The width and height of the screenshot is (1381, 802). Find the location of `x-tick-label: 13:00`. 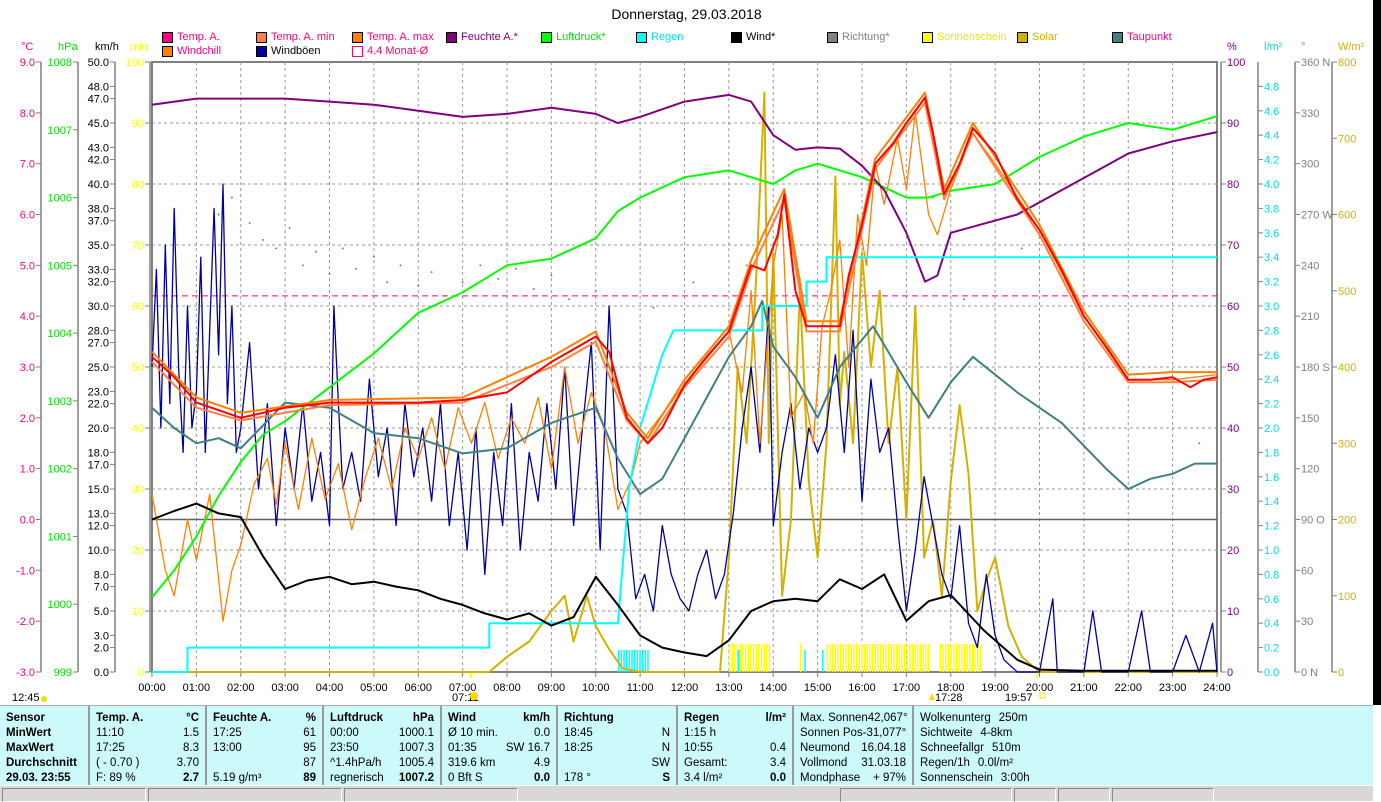

x-tick-label: 13:00 is located at coordinates (729, 688).